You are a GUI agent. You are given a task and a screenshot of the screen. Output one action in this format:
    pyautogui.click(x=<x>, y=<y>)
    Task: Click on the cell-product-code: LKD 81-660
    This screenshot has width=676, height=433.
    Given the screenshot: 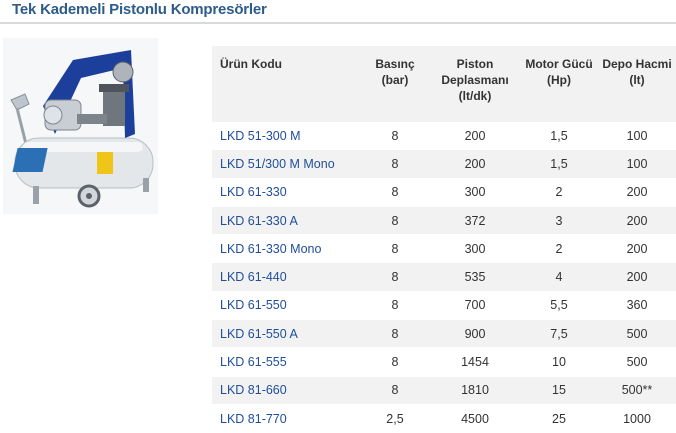 What is the action you would take?
    pyautogui.click(x=286, y=390)
    